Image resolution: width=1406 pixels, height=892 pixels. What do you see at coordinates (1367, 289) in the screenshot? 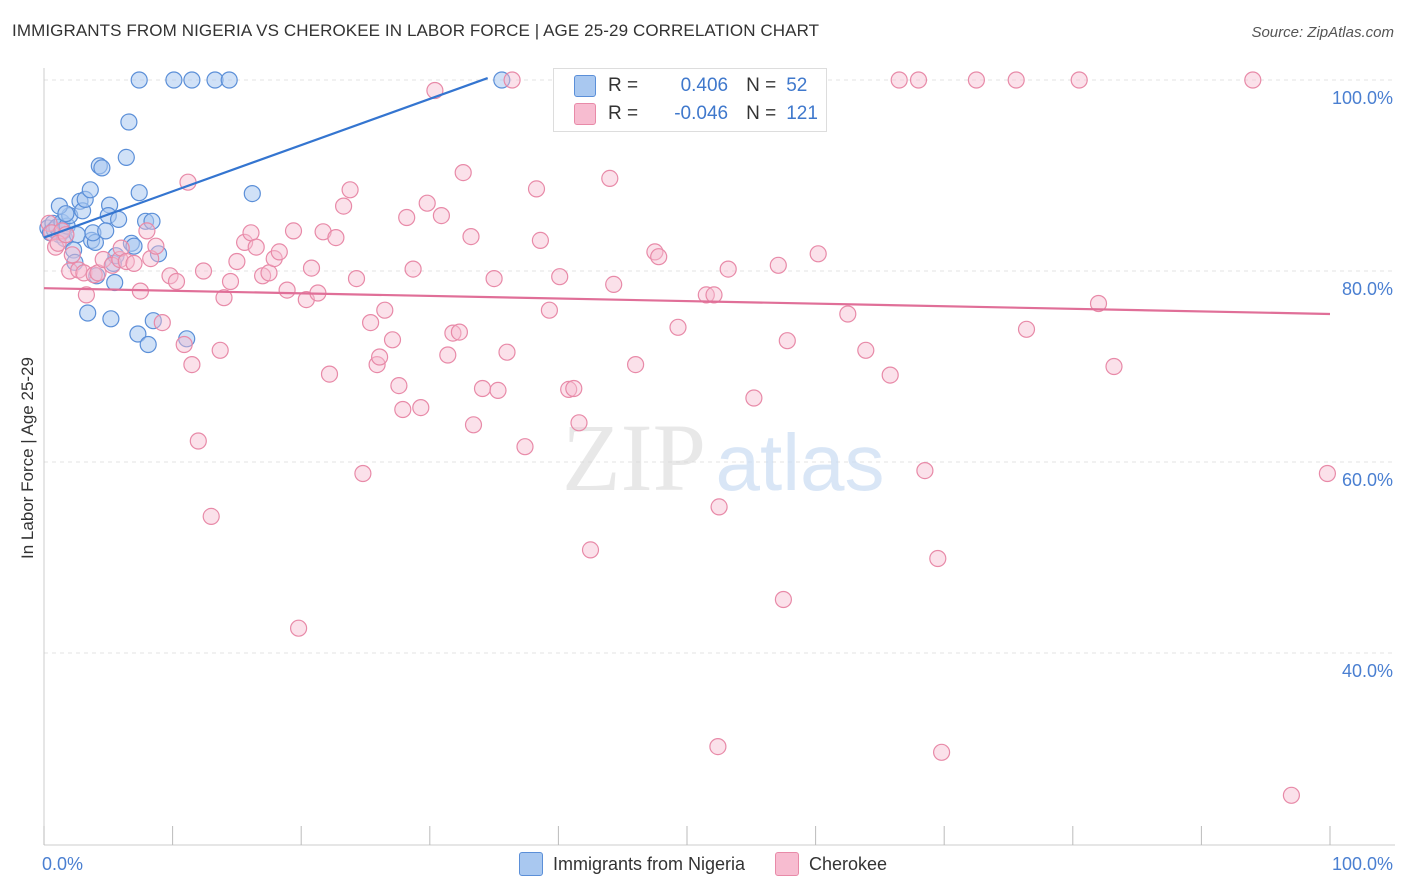
I see `y-tick-label: 80.0%` at bounding box center [1367, 289].